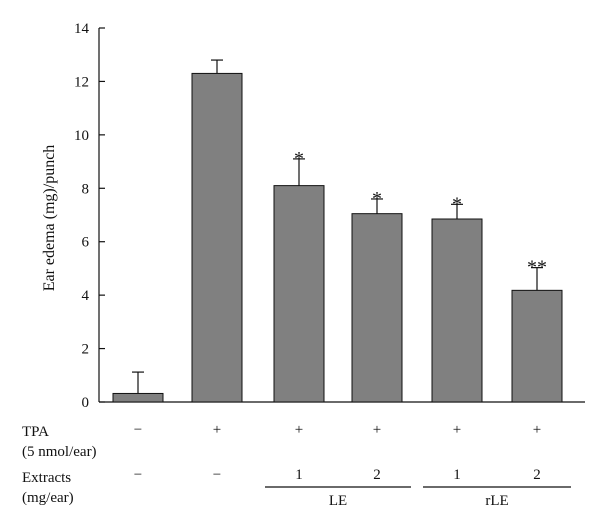  I want to click on row-label-extracts: Extracts, so click(46, 478).